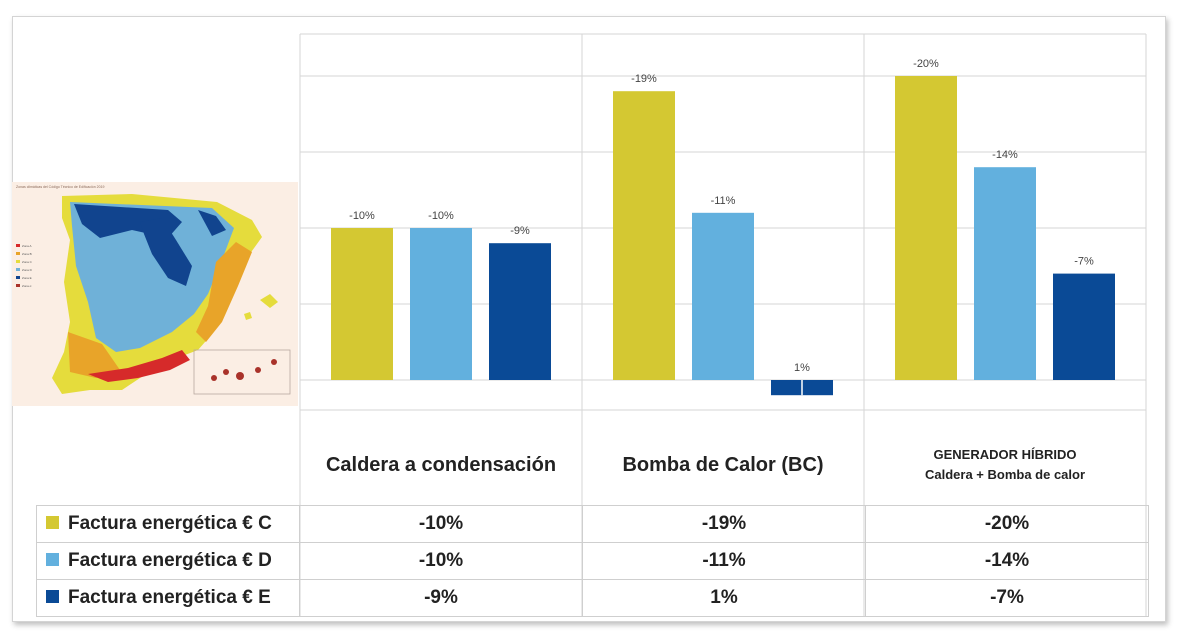 The image size is (1181, 633). Describe the element at coordinates (926, 228) in the screenshot. I see `bar-s0-c2` at that location.